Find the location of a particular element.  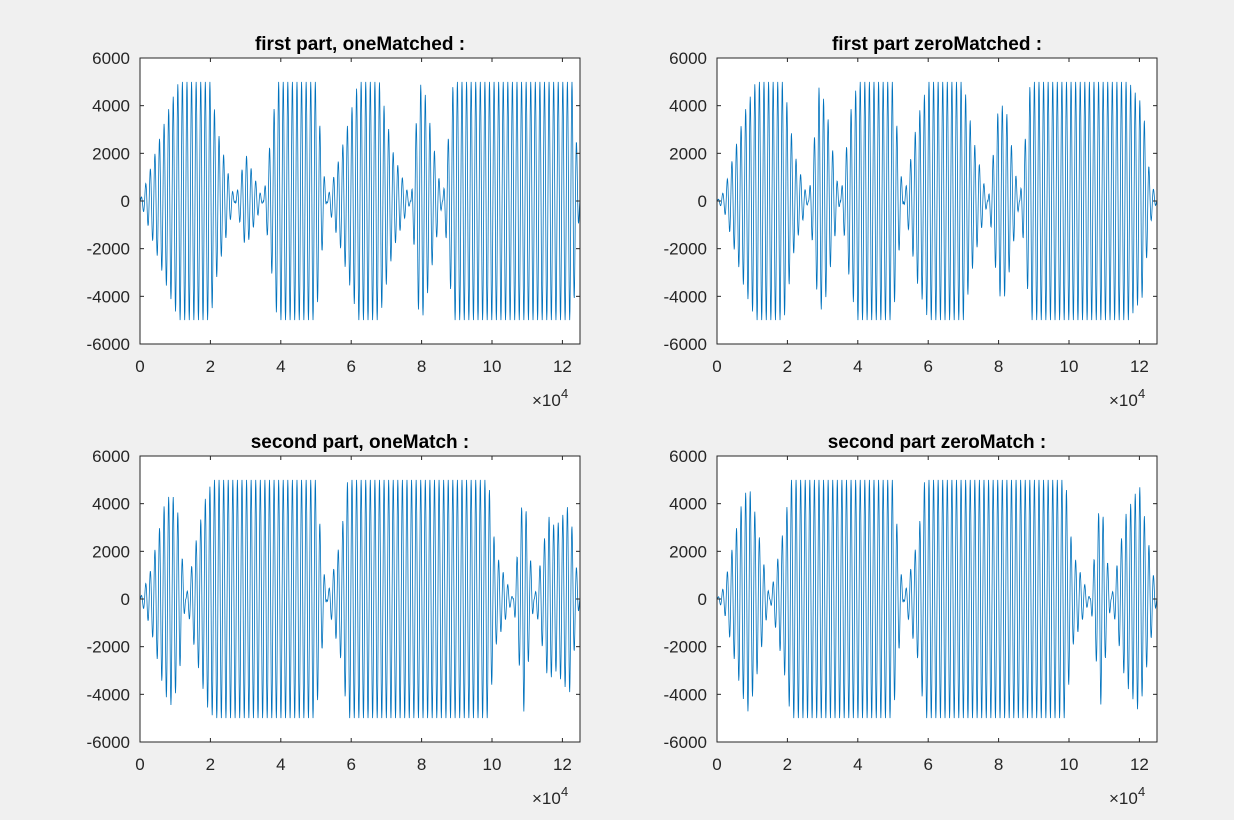

chart4-x-tick-label: 6 is located at coordinates (927, 764).